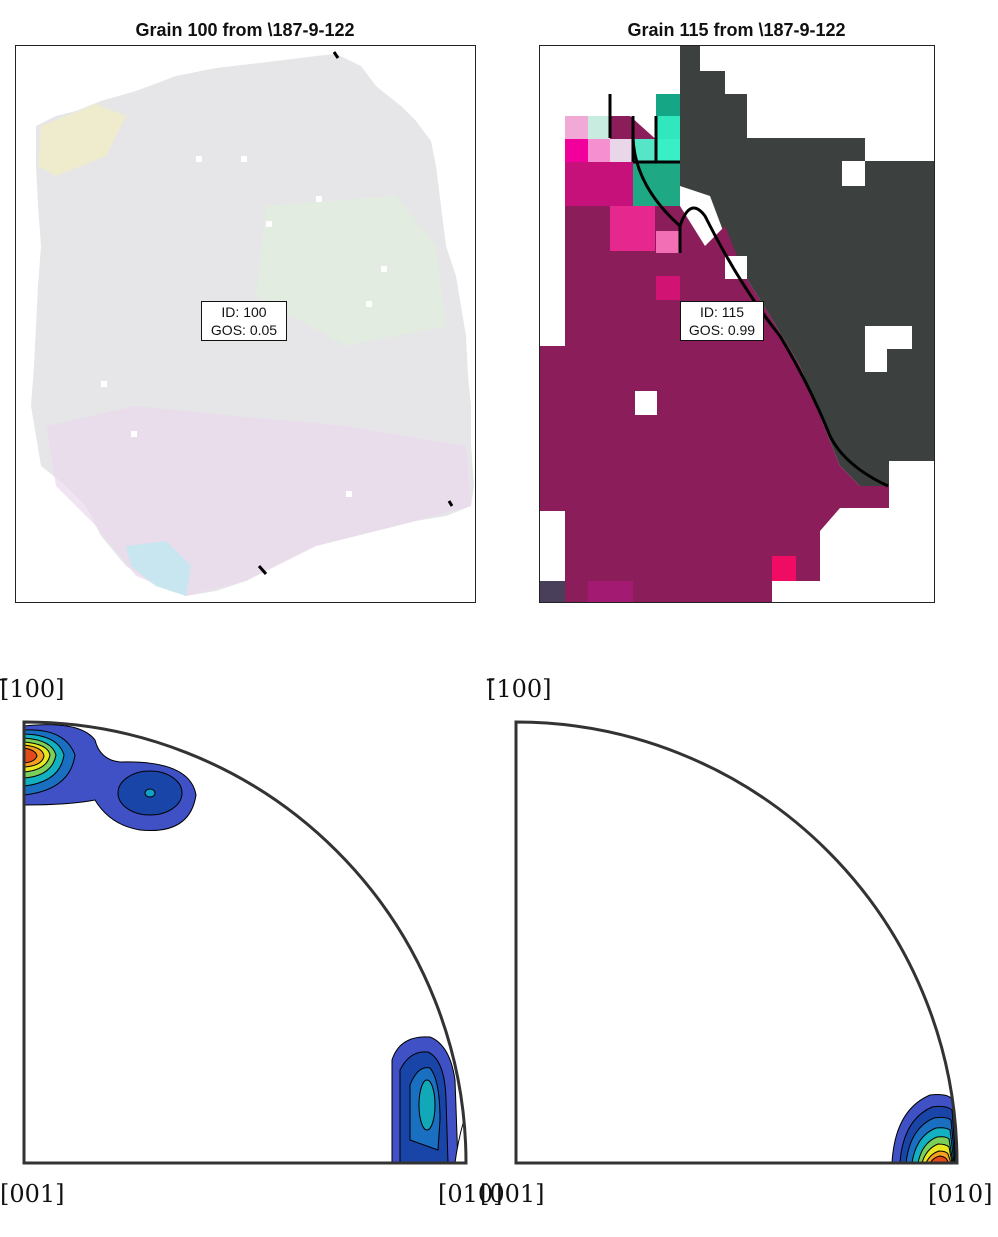 The image size is (998, 1237). I want to click on grain-115-boundary, so click(644, 129).